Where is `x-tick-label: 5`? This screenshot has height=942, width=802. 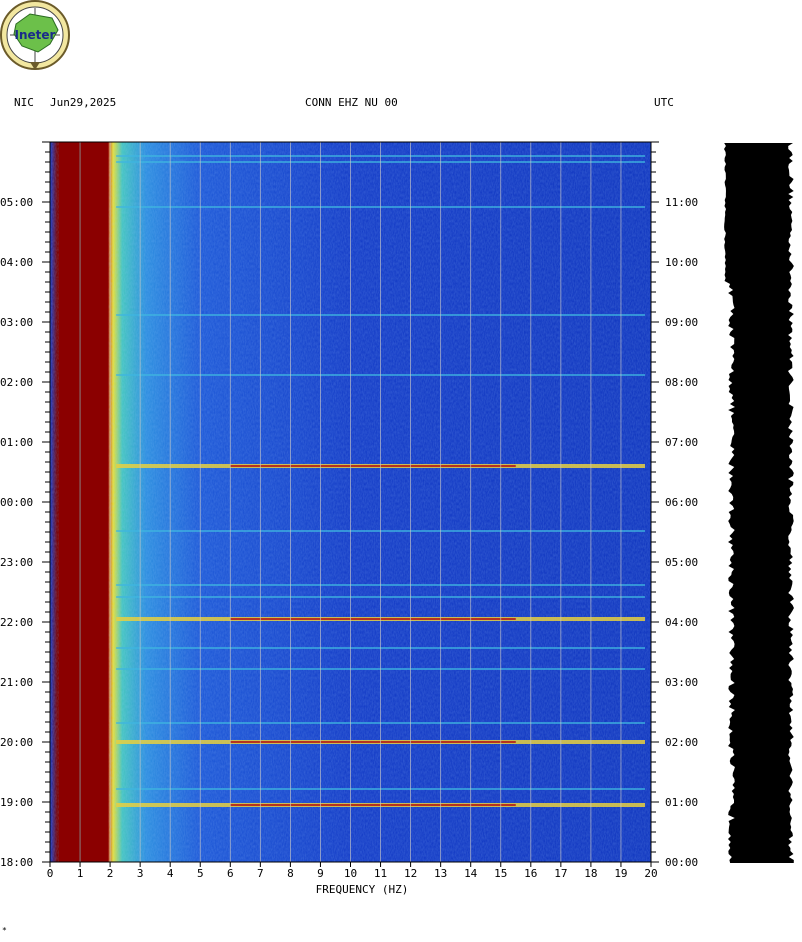 x-tick-label: 5 is located at coordinates (200, 873).